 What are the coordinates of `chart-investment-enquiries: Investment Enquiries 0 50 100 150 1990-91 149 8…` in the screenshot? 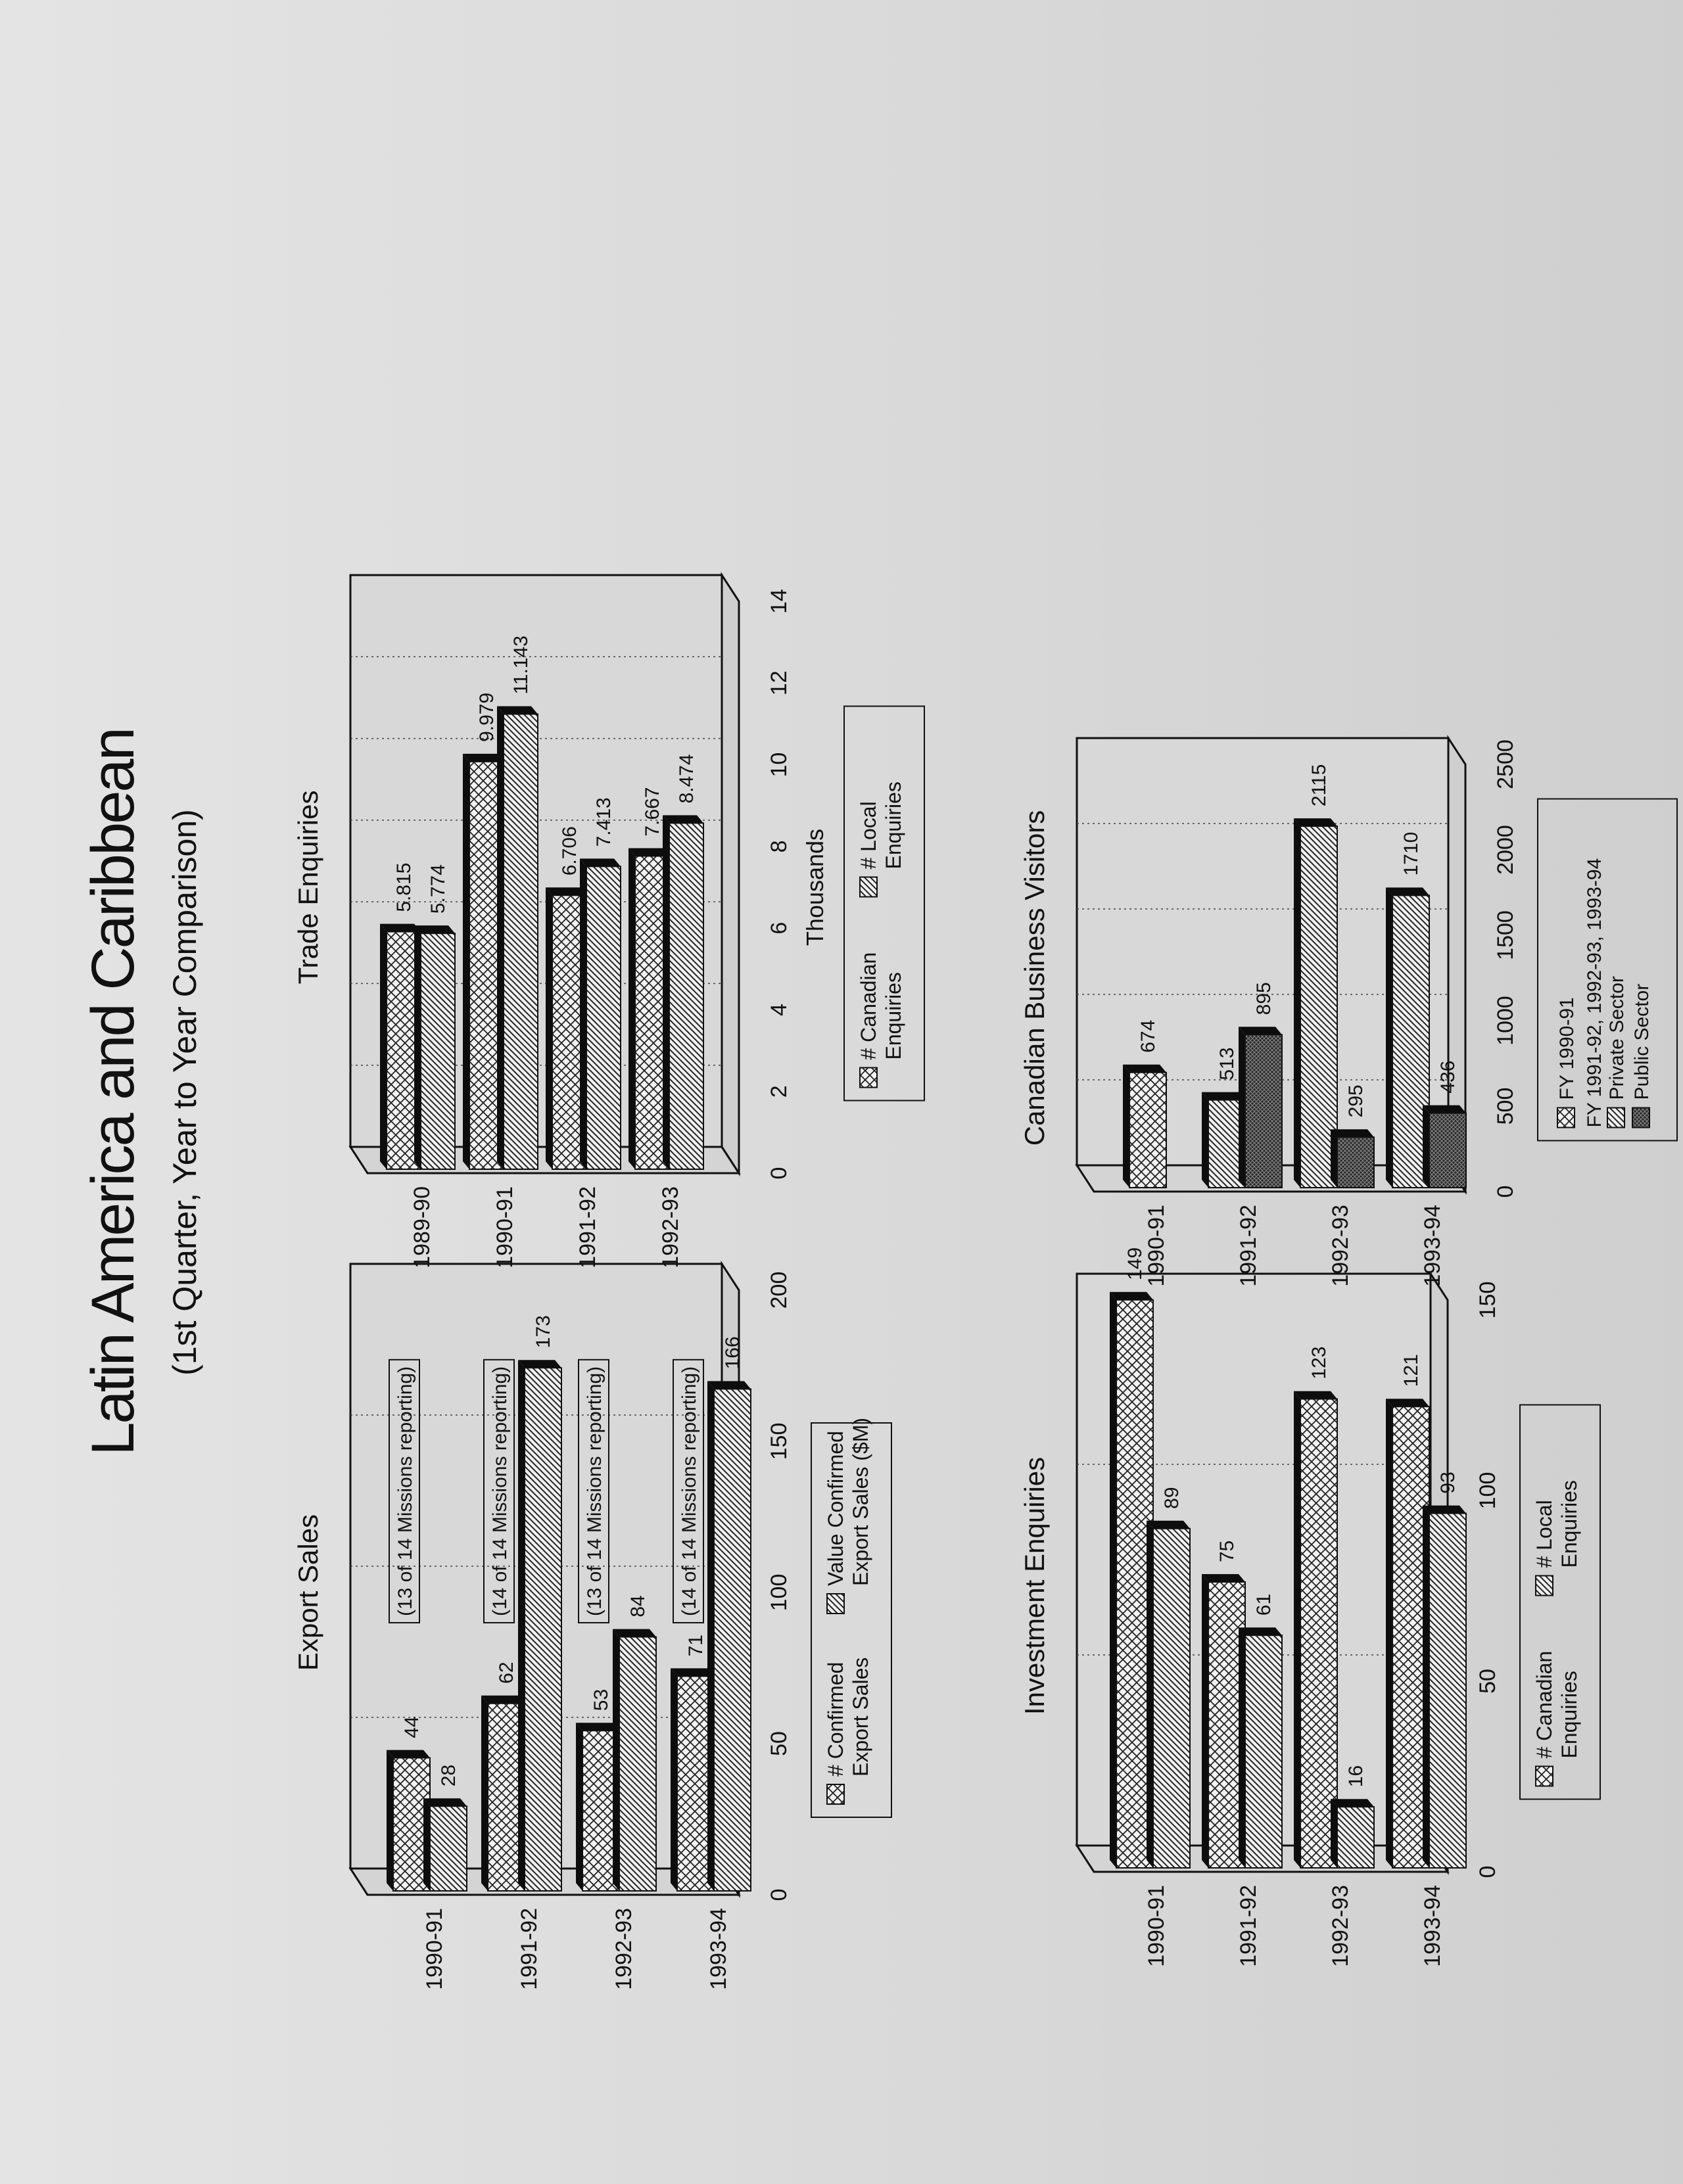 It's located at (1310, 1607).